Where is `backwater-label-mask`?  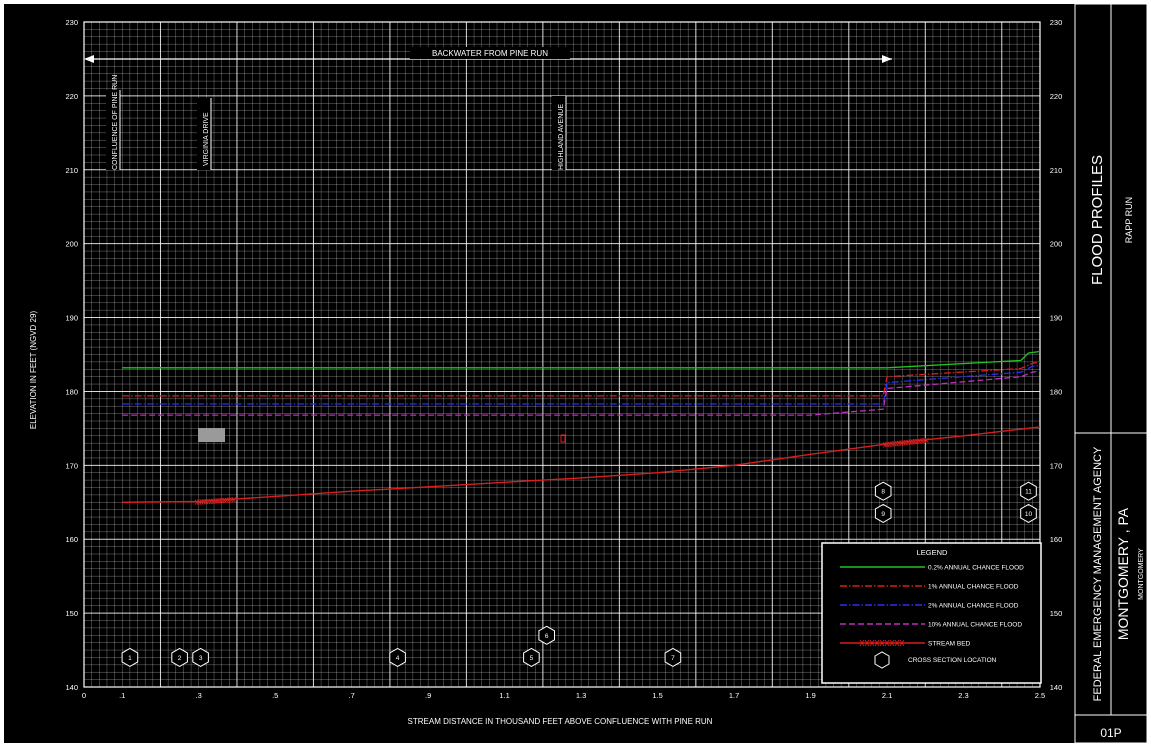
backwater-label-mask is located at coordinates (490, 53).